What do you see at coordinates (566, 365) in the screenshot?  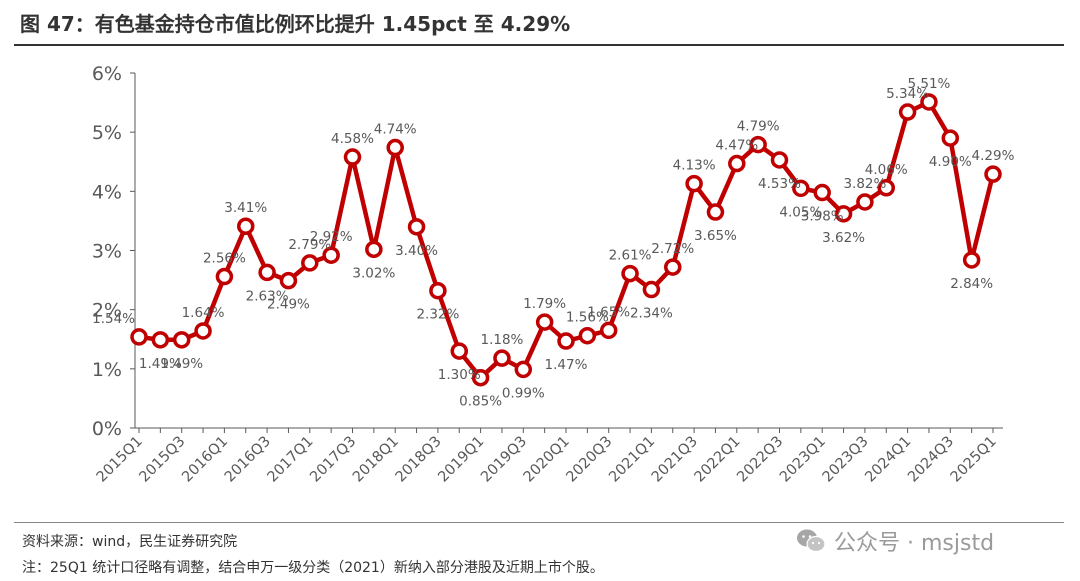 I see `data-label: 1.47%` at bounding box center [566, 365].